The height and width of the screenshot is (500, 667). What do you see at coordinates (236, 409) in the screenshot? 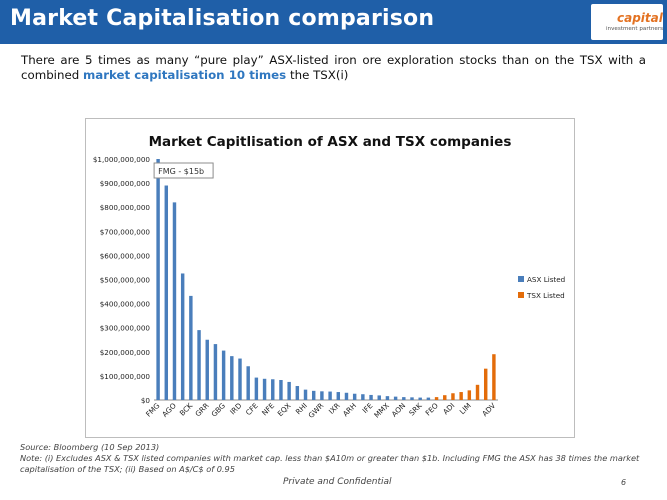
I see `x-tick-label: IRD` at bounding box center [236, 409].